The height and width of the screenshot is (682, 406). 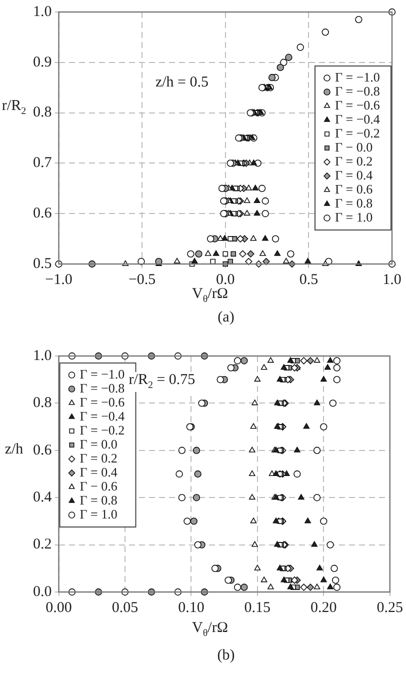 I want to click on x-tick-label: 1.0, so click(x=392, y=280).